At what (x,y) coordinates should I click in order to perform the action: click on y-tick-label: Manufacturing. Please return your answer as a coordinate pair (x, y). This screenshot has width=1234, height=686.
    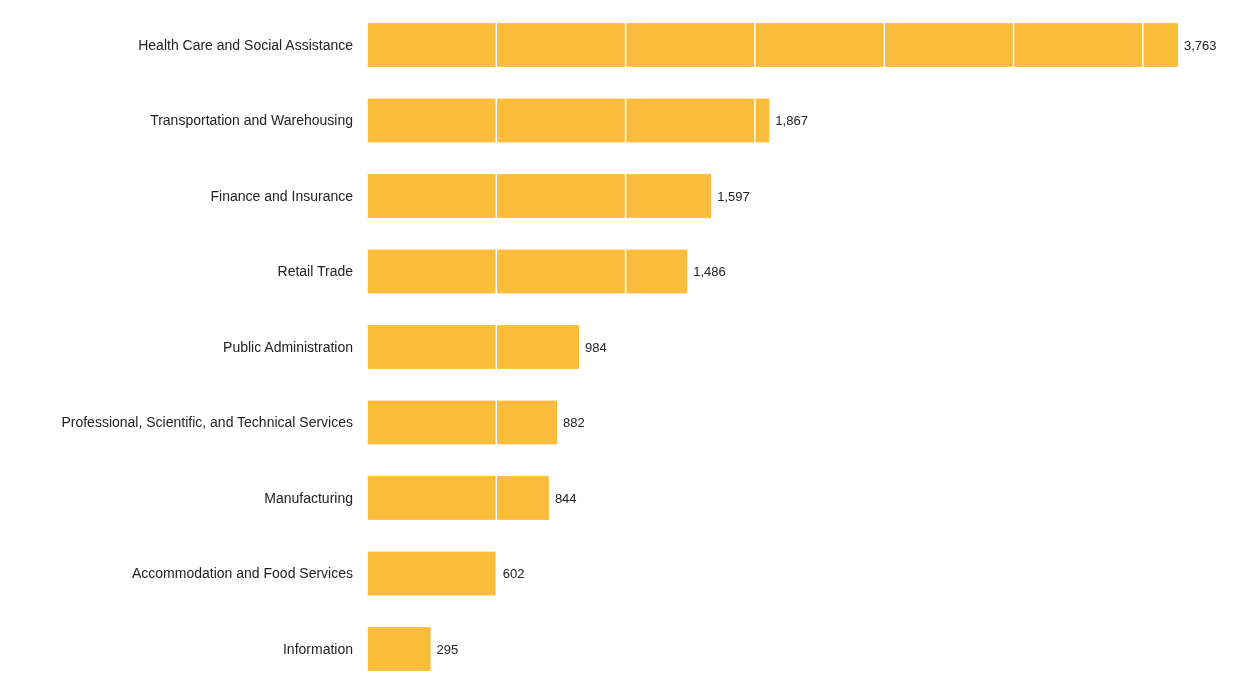
    Looking at the image, I should click on (308, 497).